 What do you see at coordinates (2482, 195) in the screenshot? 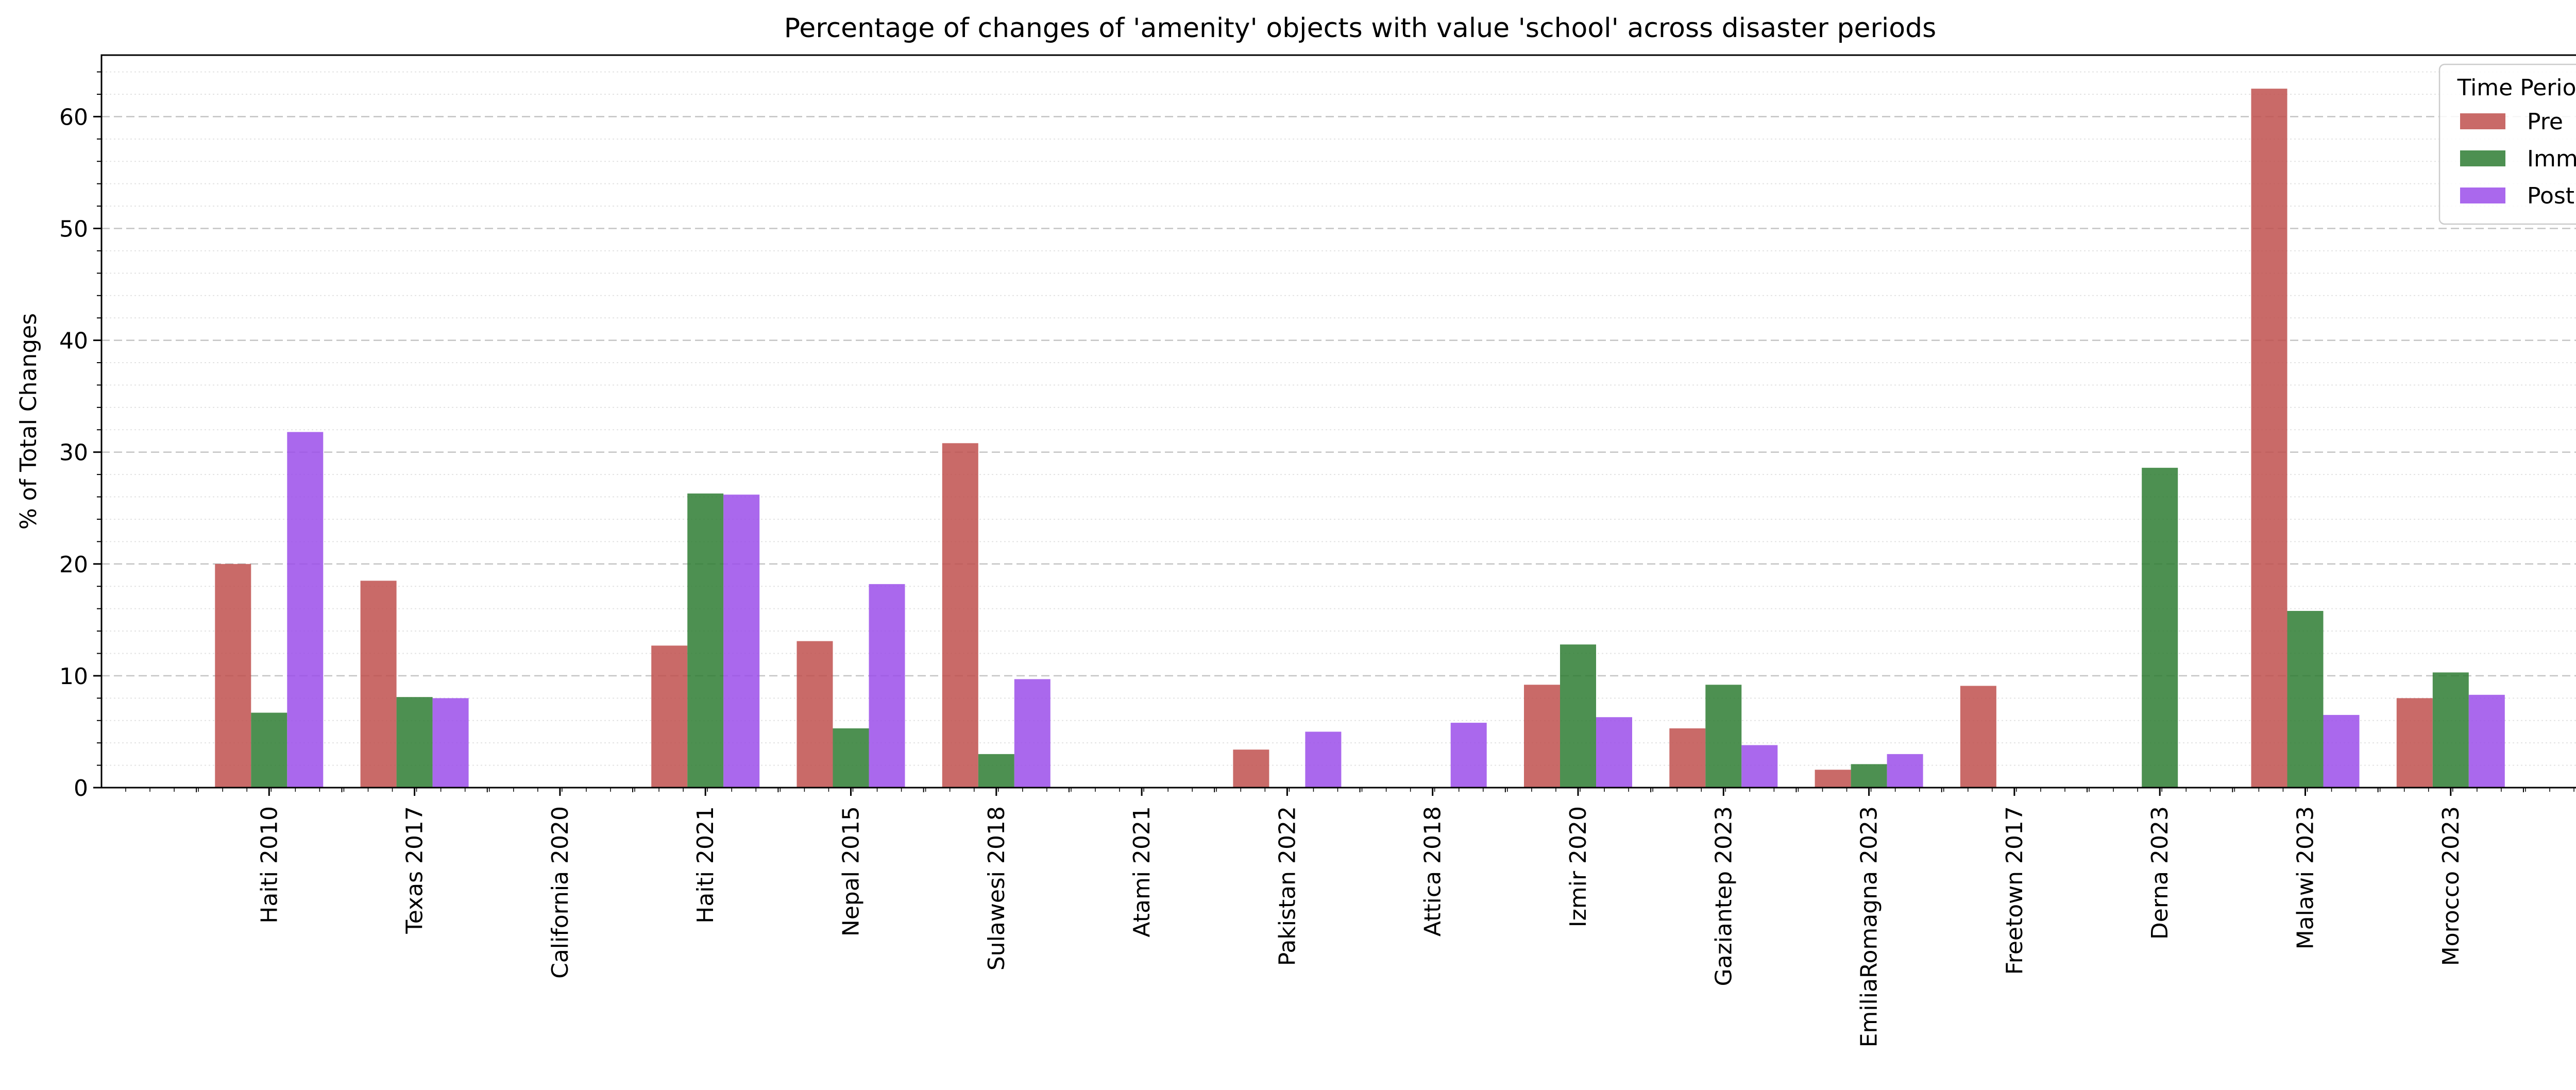
I see `legend-swatch-post` at bounding box center [2482, 195].